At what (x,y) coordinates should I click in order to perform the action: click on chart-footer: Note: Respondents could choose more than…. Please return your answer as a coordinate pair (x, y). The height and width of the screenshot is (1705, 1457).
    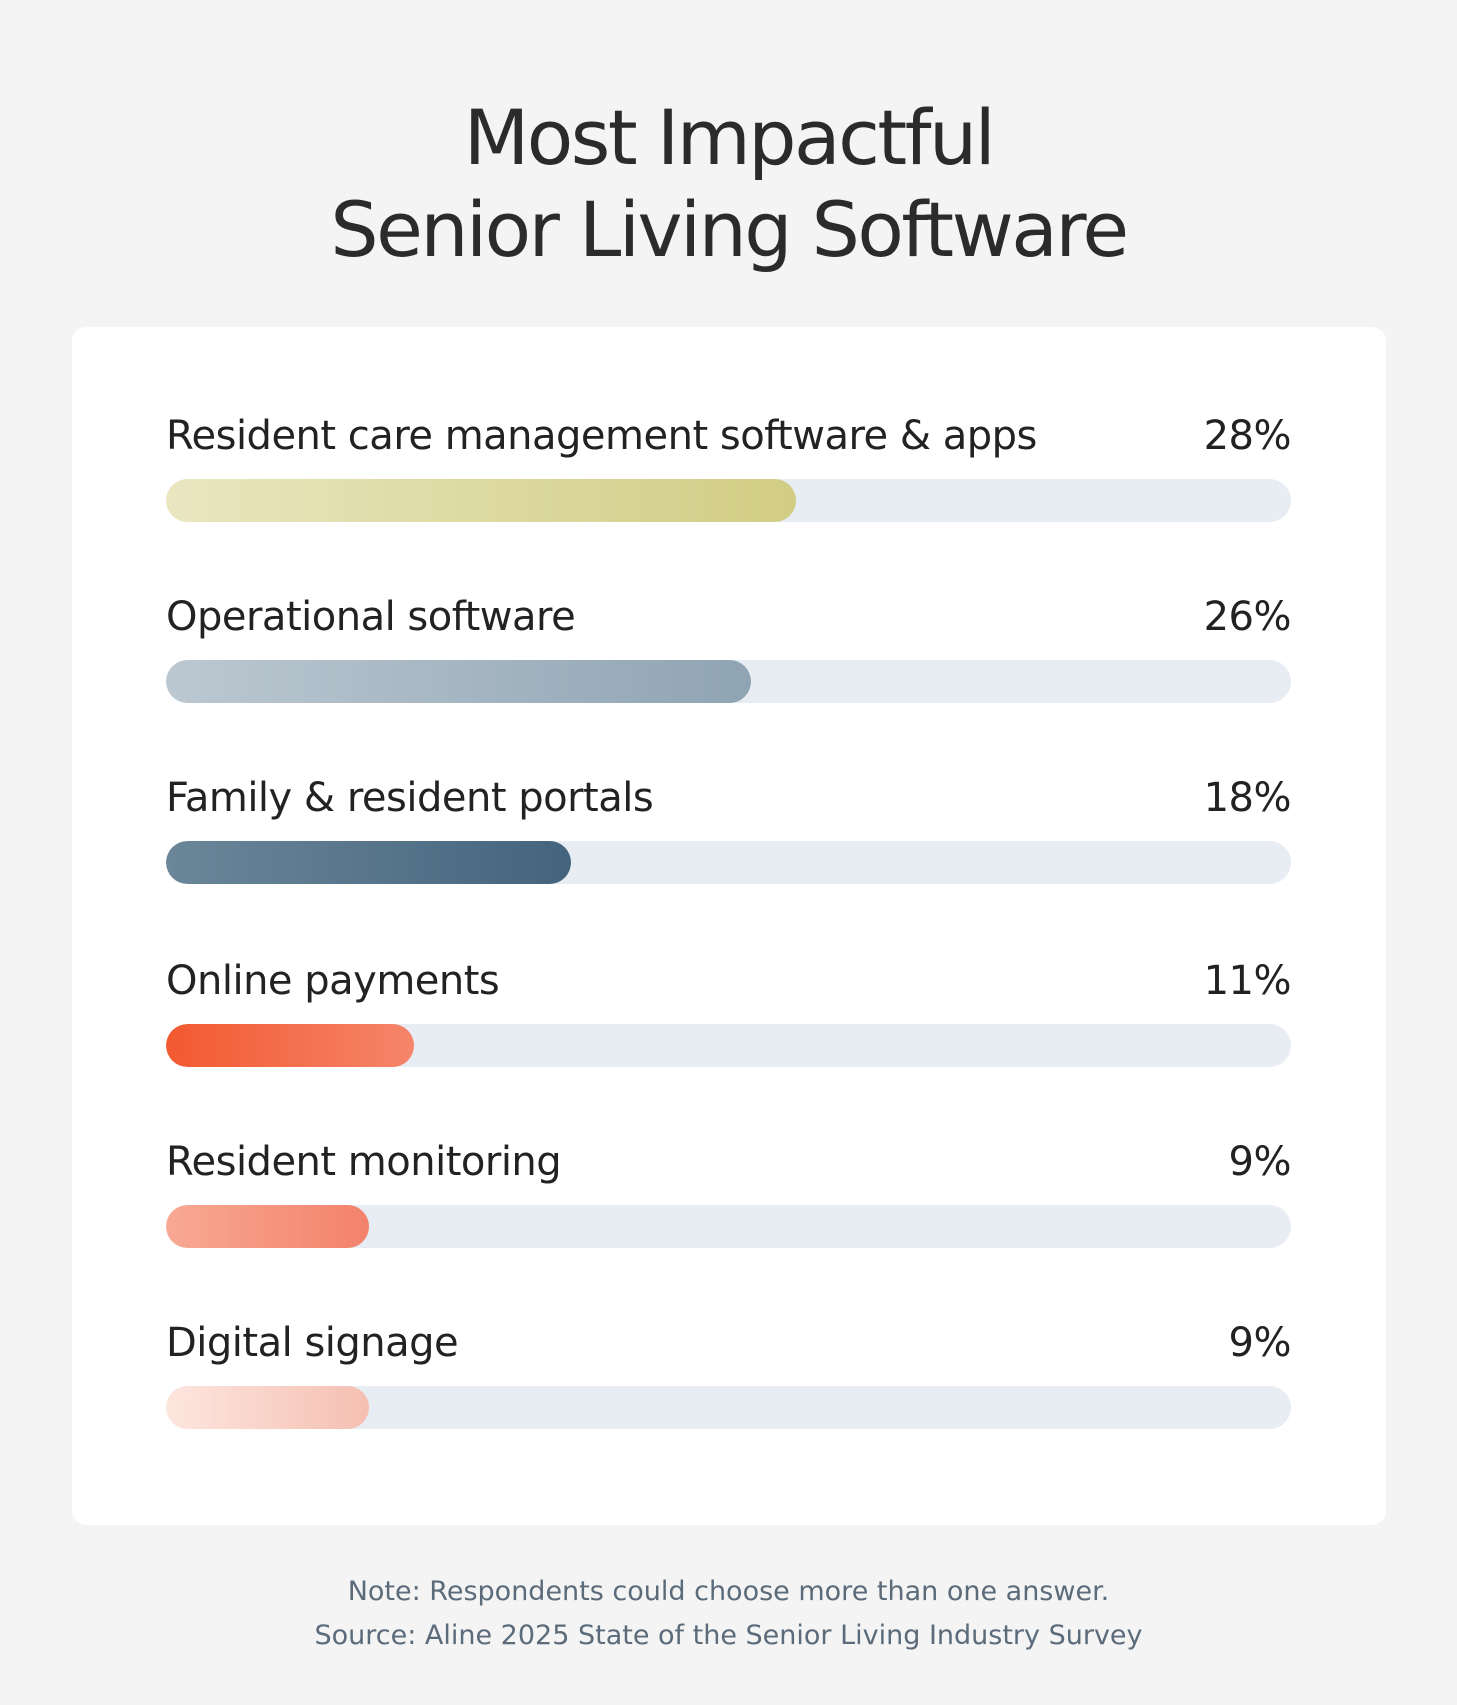
    Looking at the image, I should click on (728, 1614).